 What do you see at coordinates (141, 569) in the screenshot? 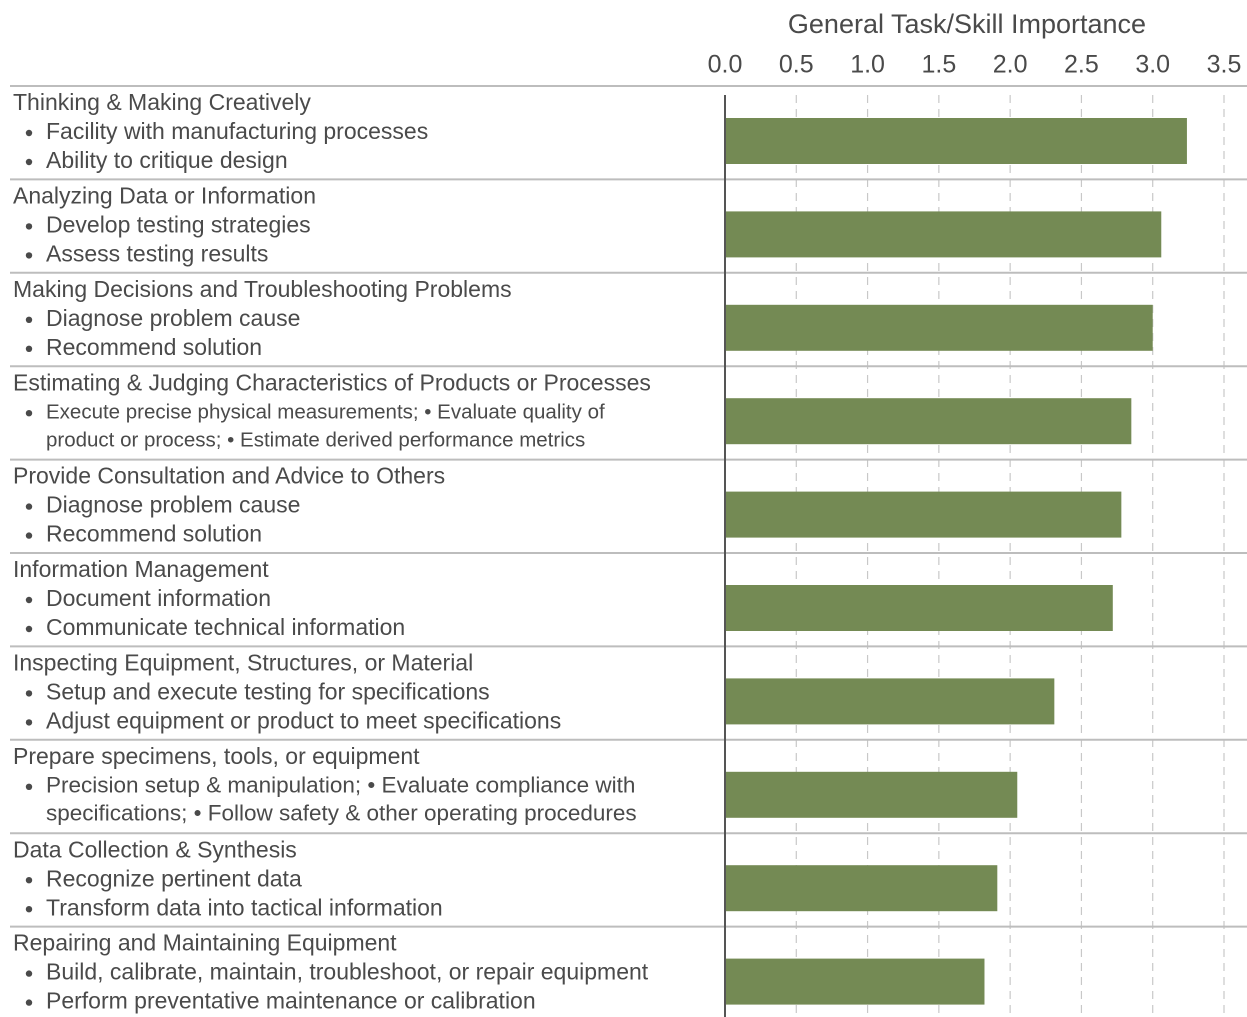
I see `category-label: Information Management` at bounding box center [141, 569].